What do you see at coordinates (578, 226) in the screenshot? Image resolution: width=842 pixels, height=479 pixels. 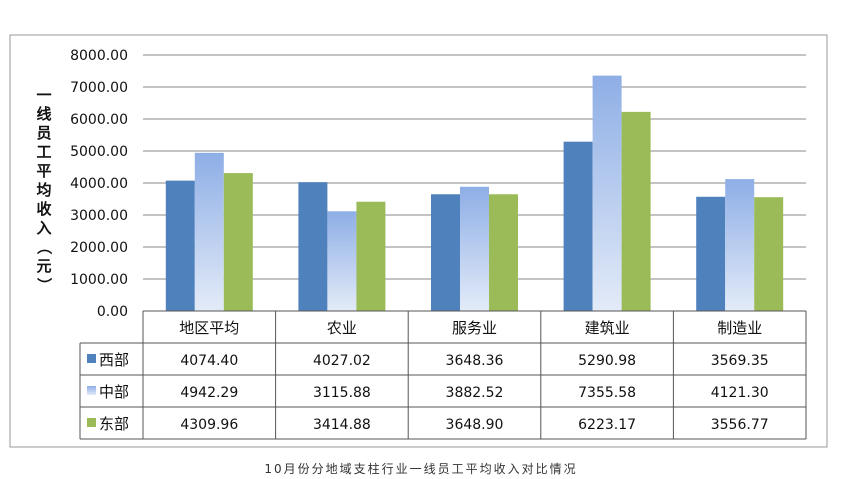 I see `bar-西部-建筑业` at bounding box center [578, 226].